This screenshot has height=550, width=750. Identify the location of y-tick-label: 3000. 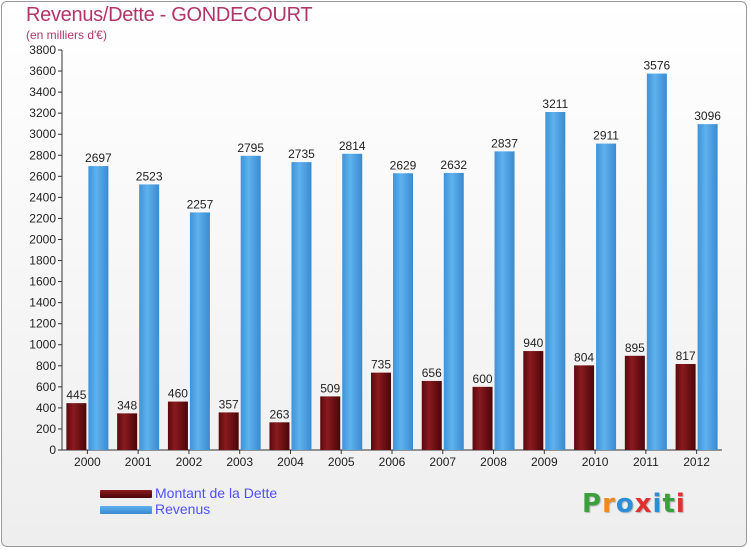
(42, 134).